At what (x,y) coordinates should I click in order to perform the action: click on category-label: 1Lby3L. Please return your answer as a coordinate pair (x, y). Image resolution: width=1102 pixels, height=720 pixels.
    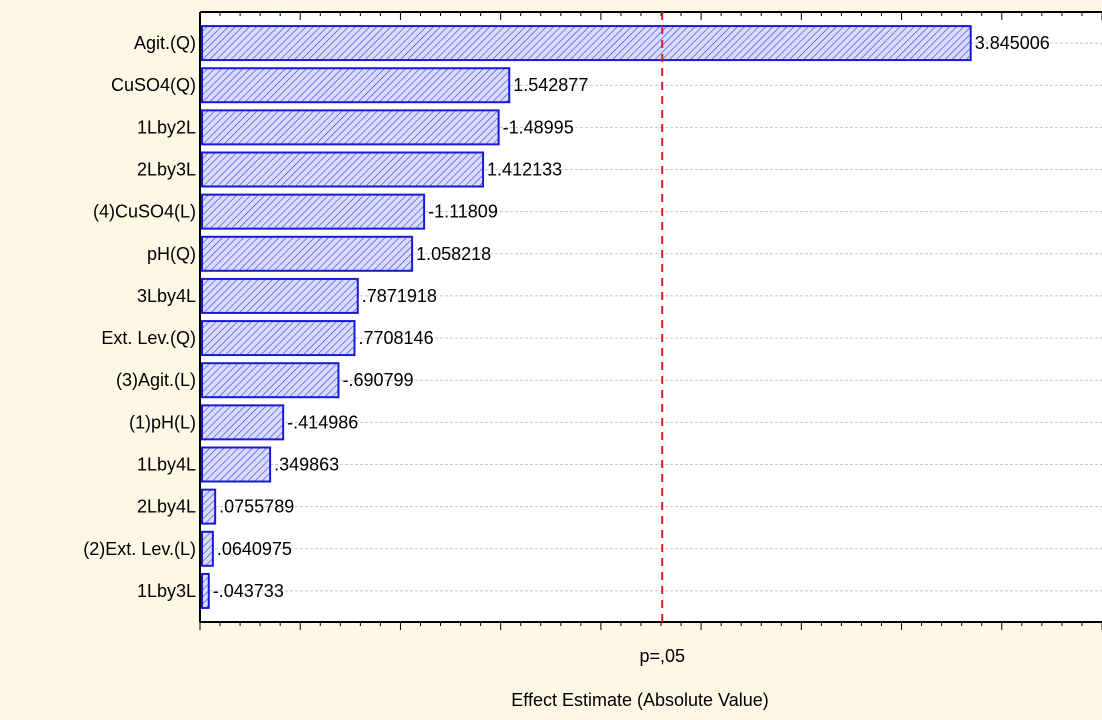
    Looking at the image, I should click on (166, 591).